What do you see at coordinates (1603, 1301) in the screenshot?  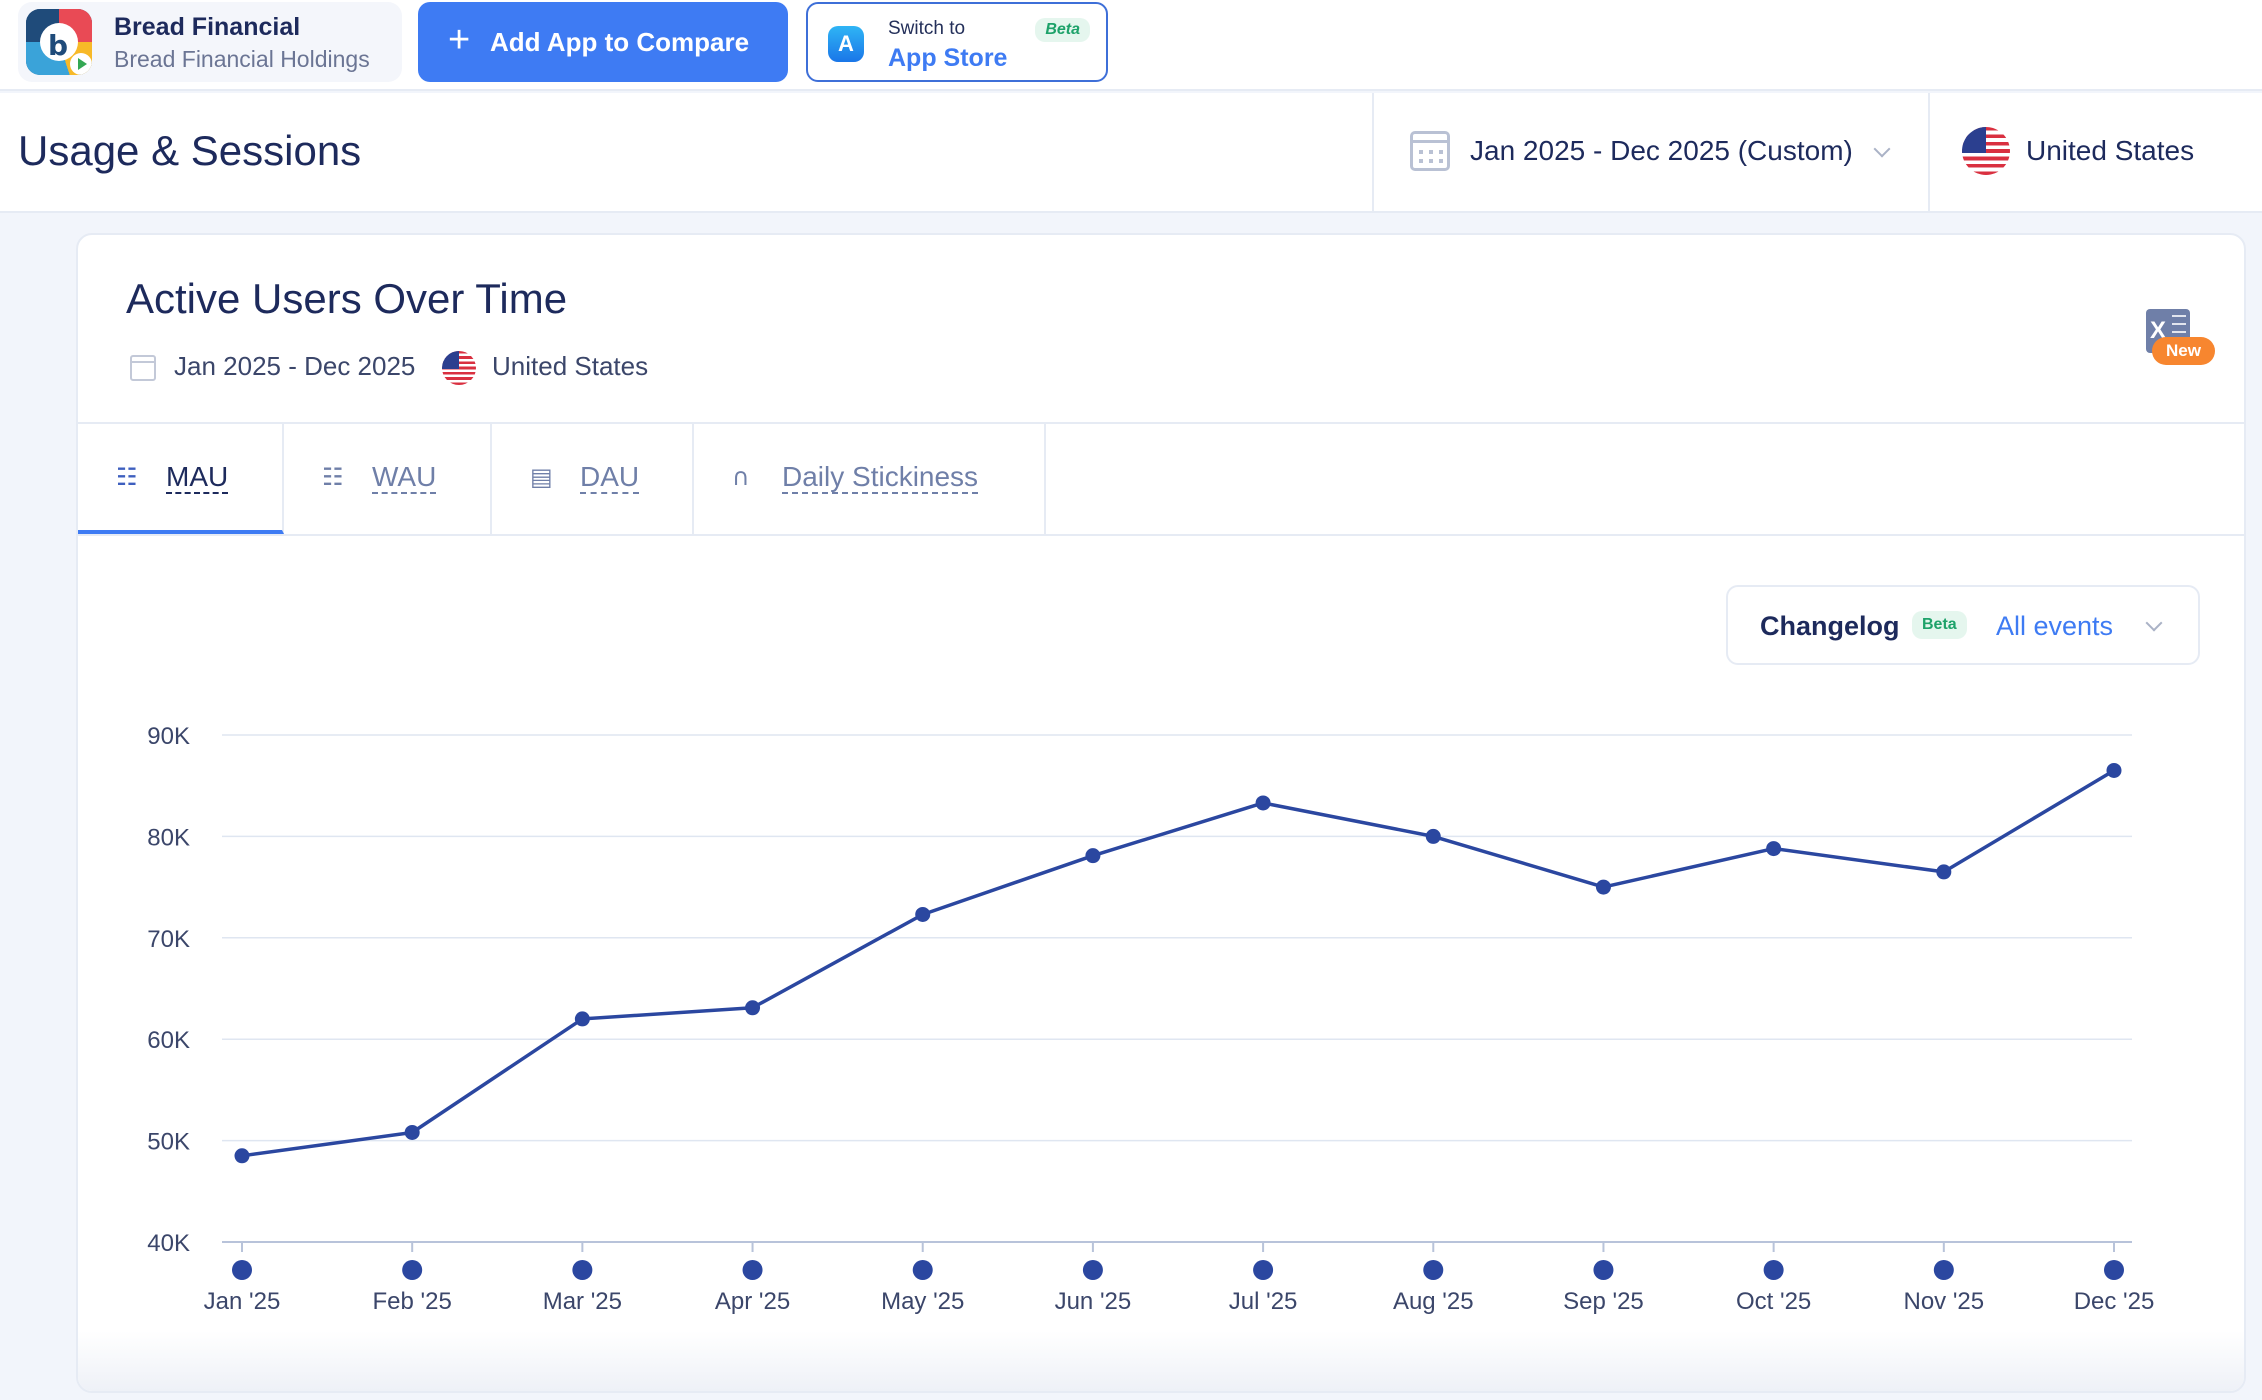 I see `x-tick-label: Sep '25` at bounding box center [1603, 1301].